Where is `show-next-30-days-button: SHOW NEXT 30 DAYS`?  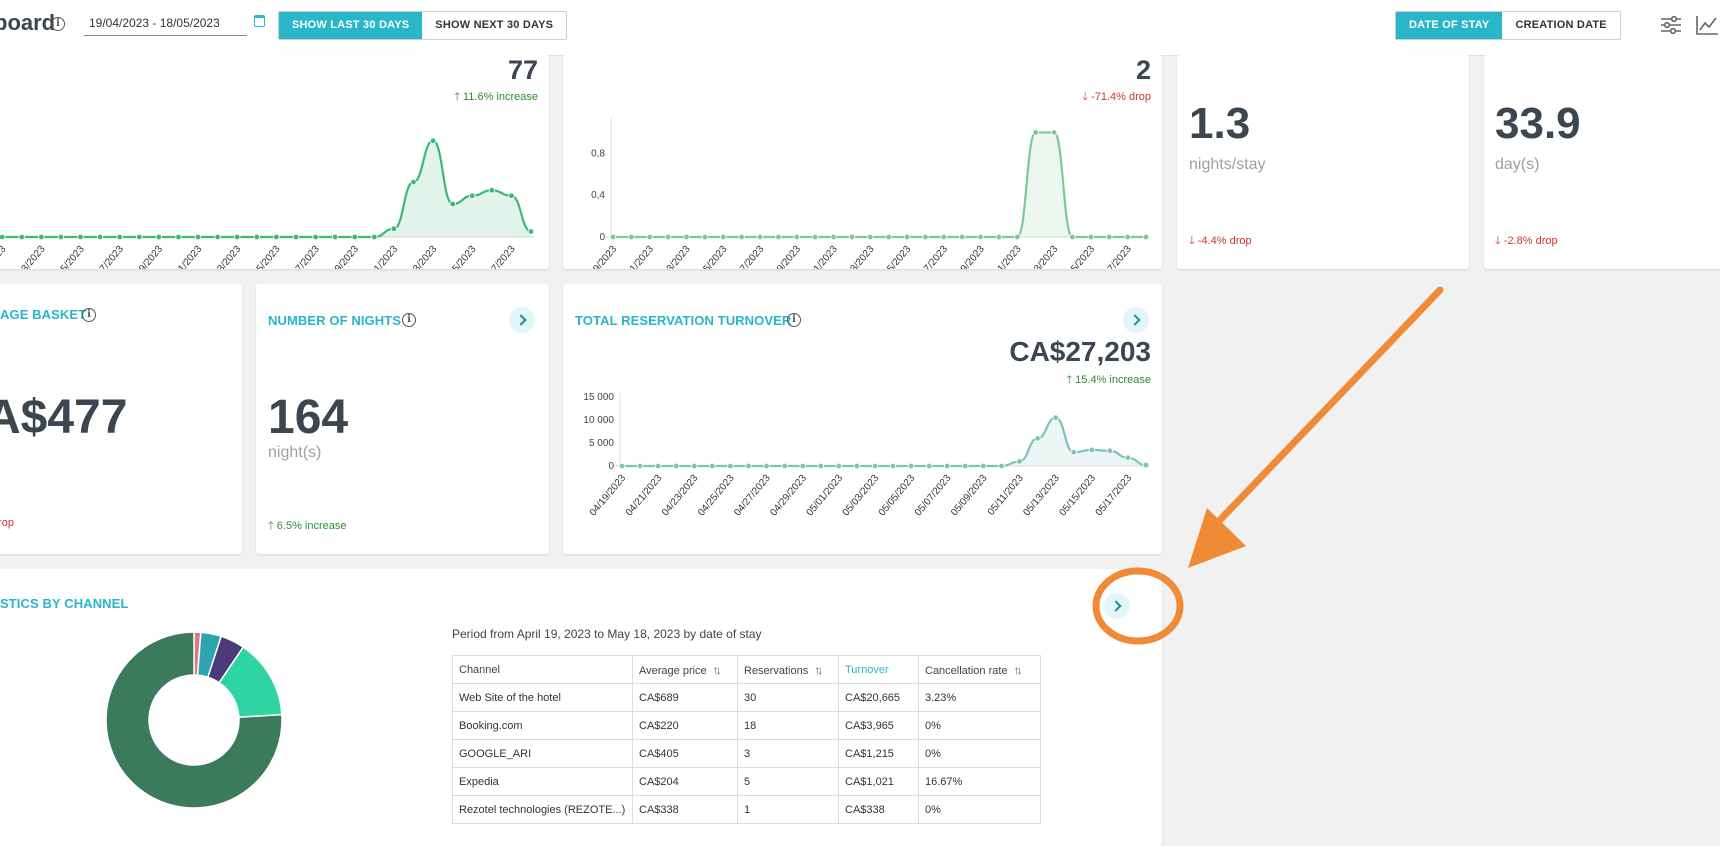 show-next-30-days-button: SHOW NEXT 30 DAYS is located at coordinates (494, 25).